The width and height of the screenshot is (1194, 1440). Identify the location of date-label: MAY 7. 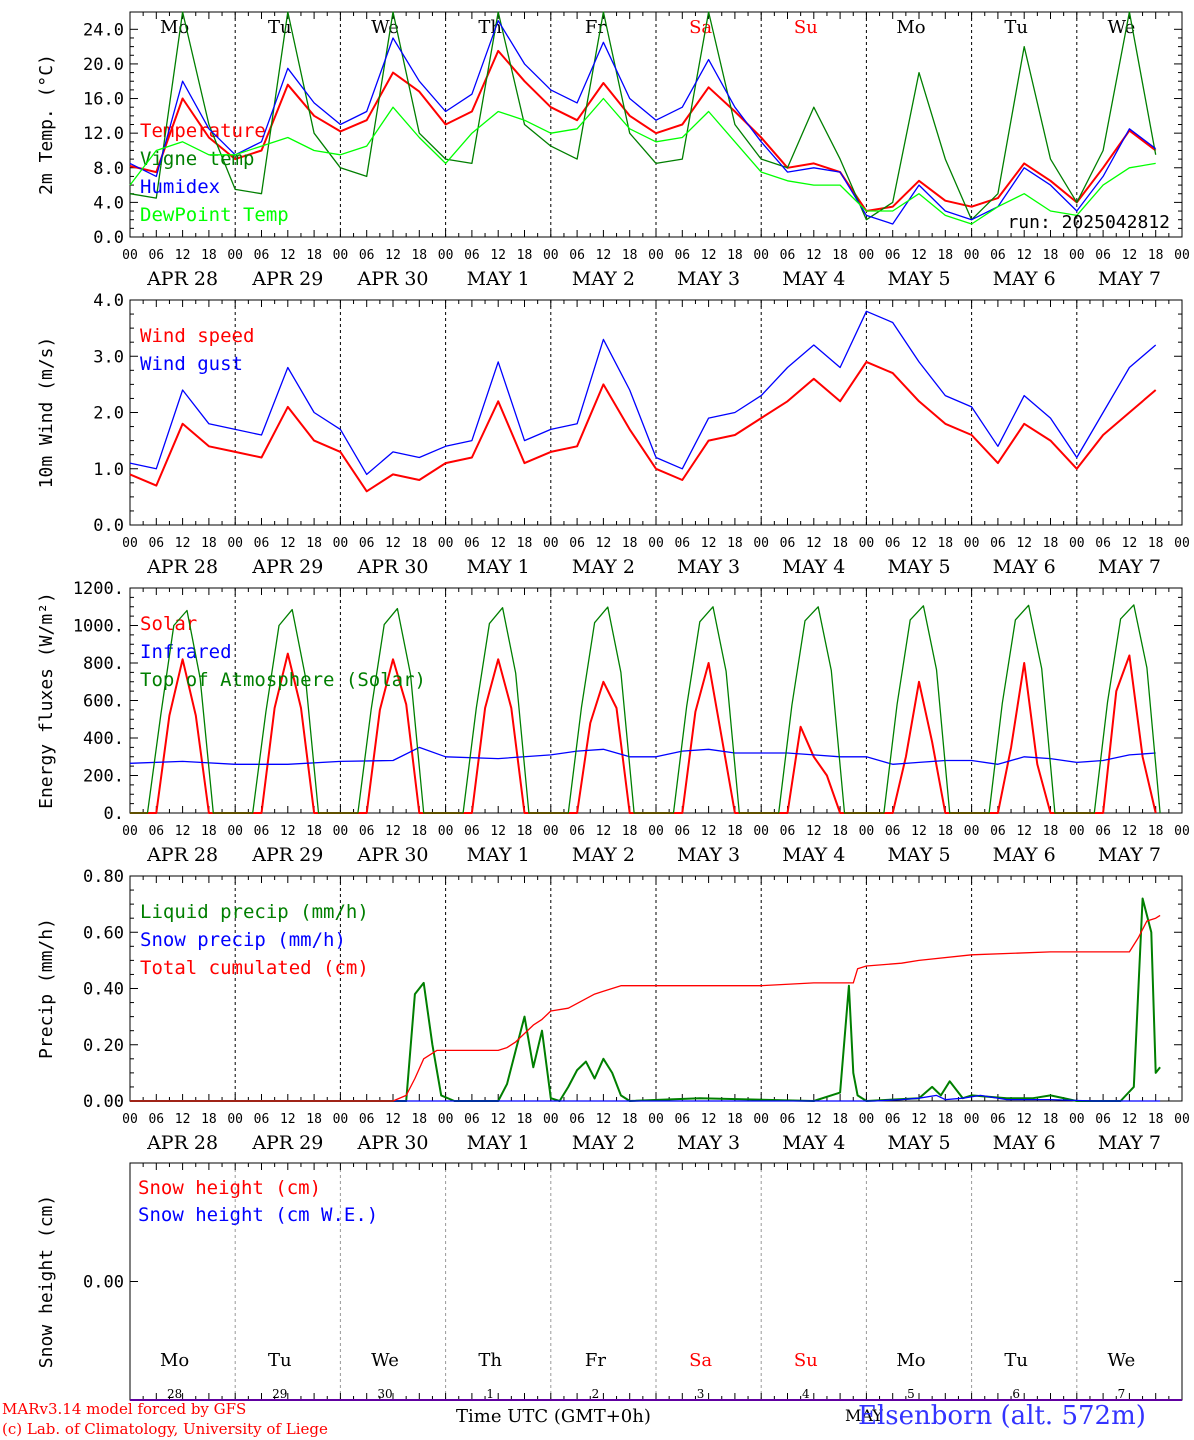
(1129, 1143).